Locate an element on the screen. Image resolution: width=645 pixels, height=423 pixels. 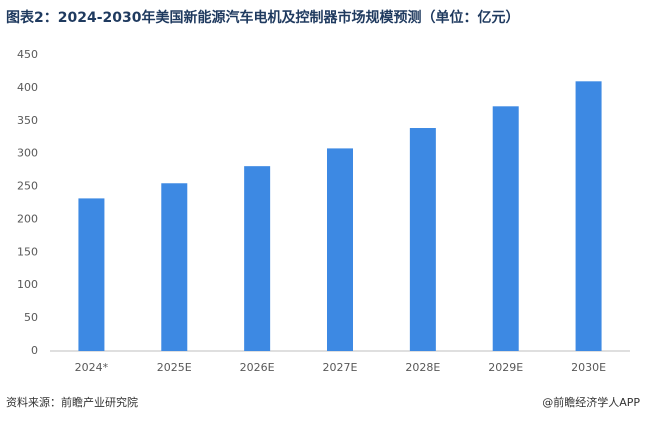
y-tick-label: 100 is located at coordinates (27, 284).